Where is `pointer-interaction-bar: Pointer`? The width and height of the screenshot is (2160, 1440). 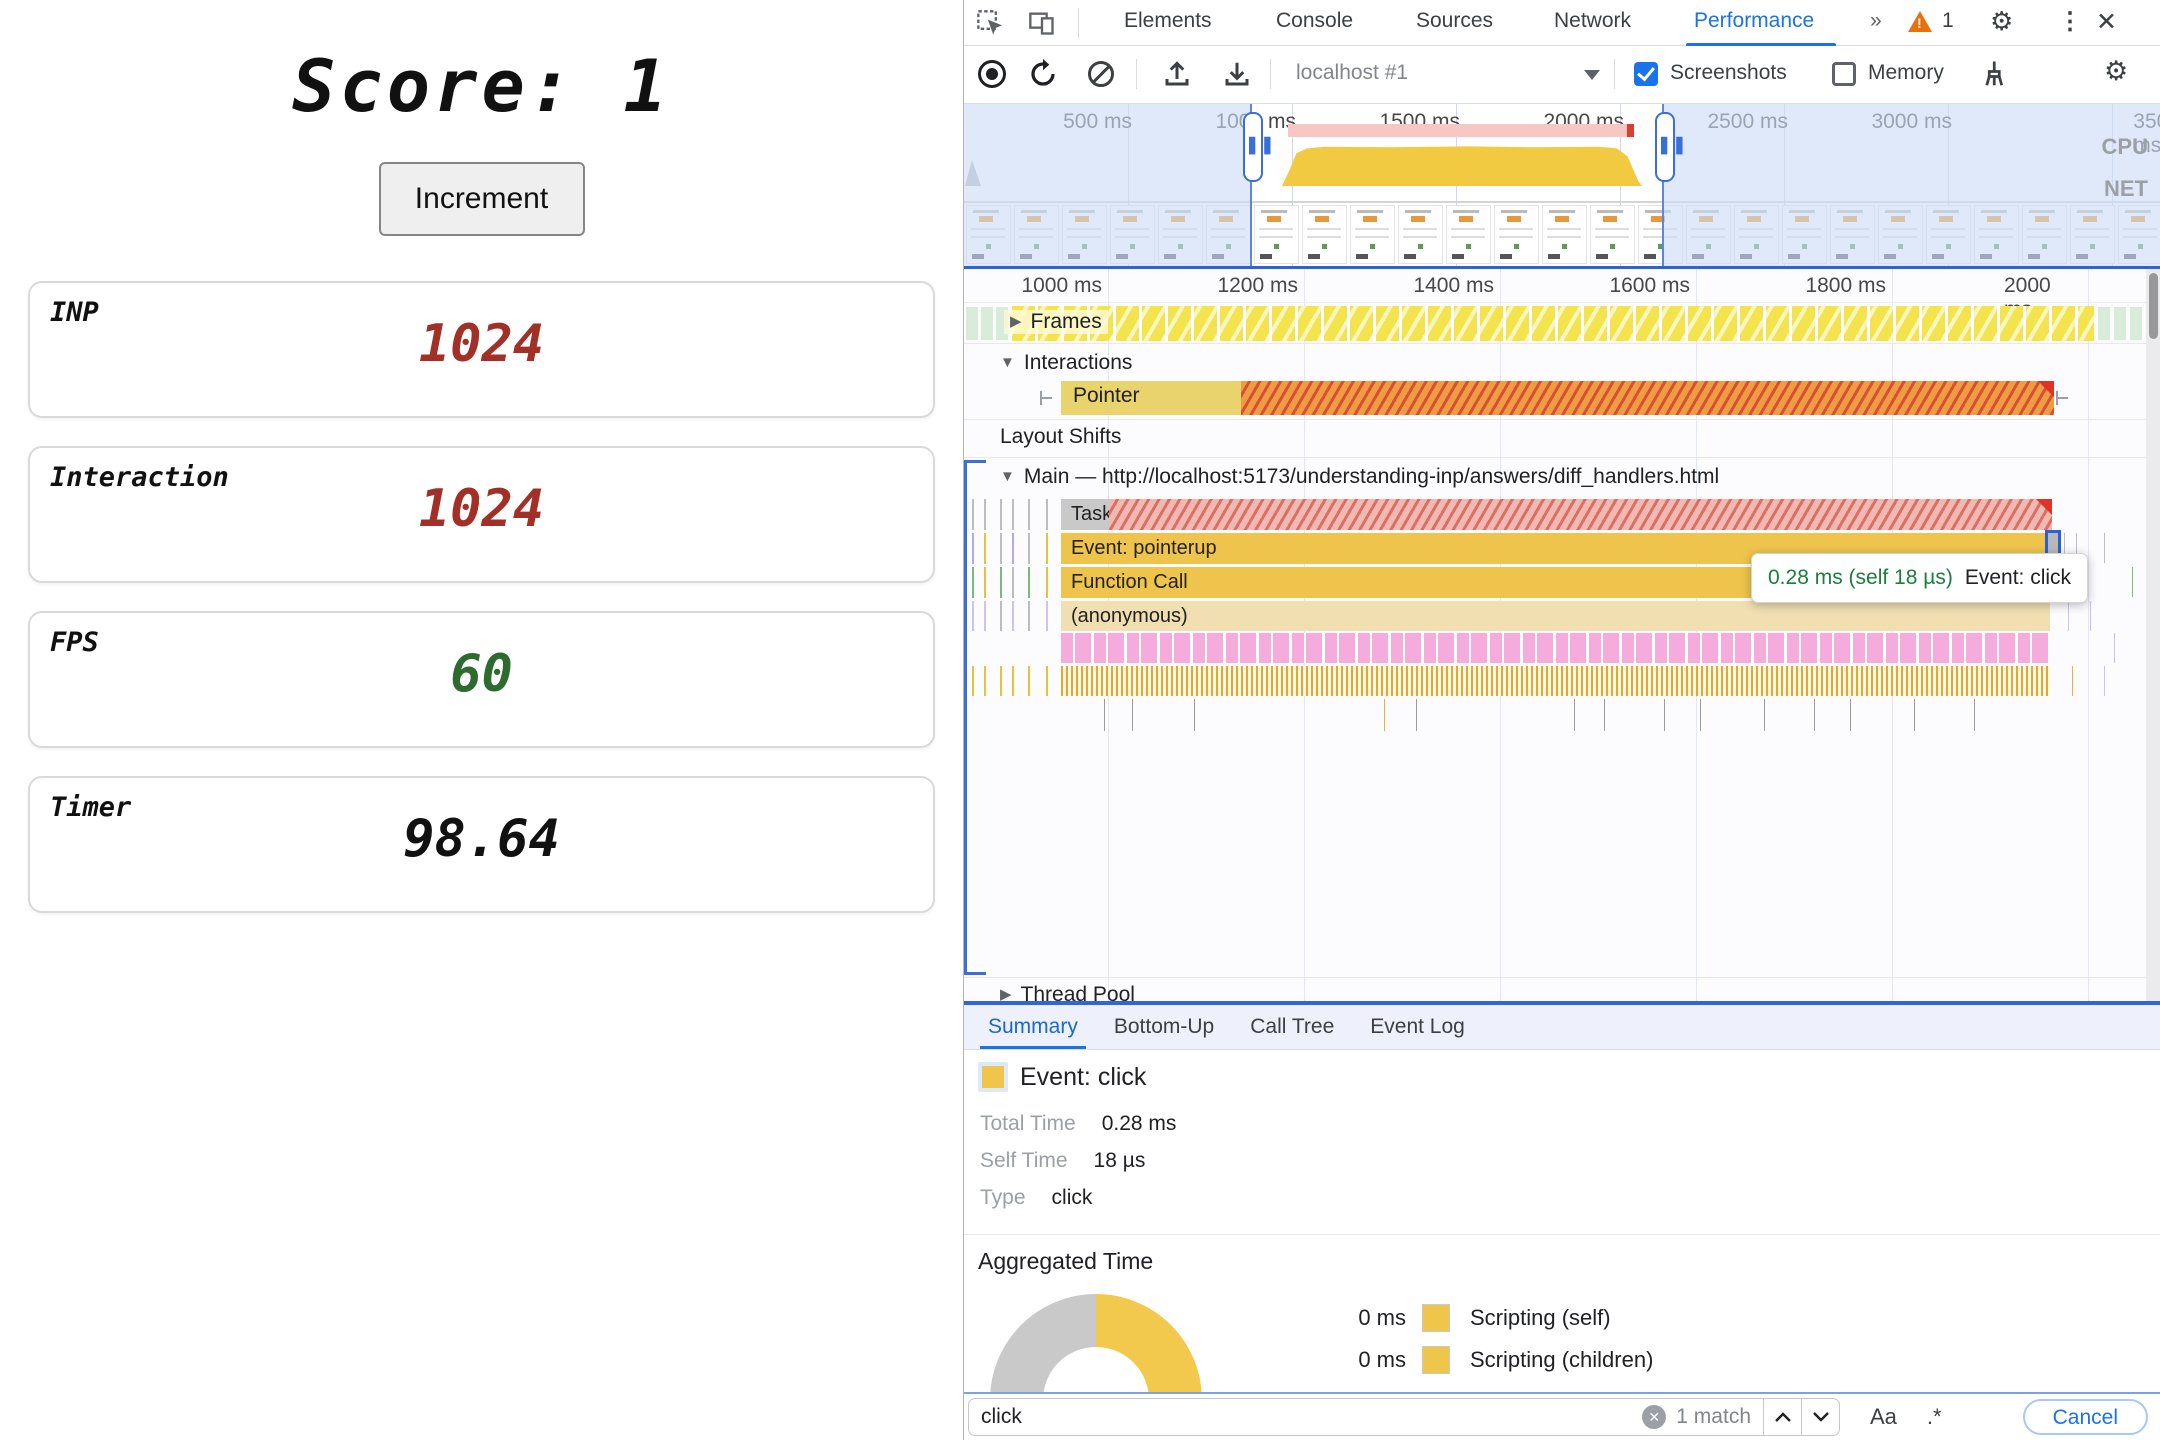 pointer-interaction-bar: Pointer is located at coordinates (1557, 398).